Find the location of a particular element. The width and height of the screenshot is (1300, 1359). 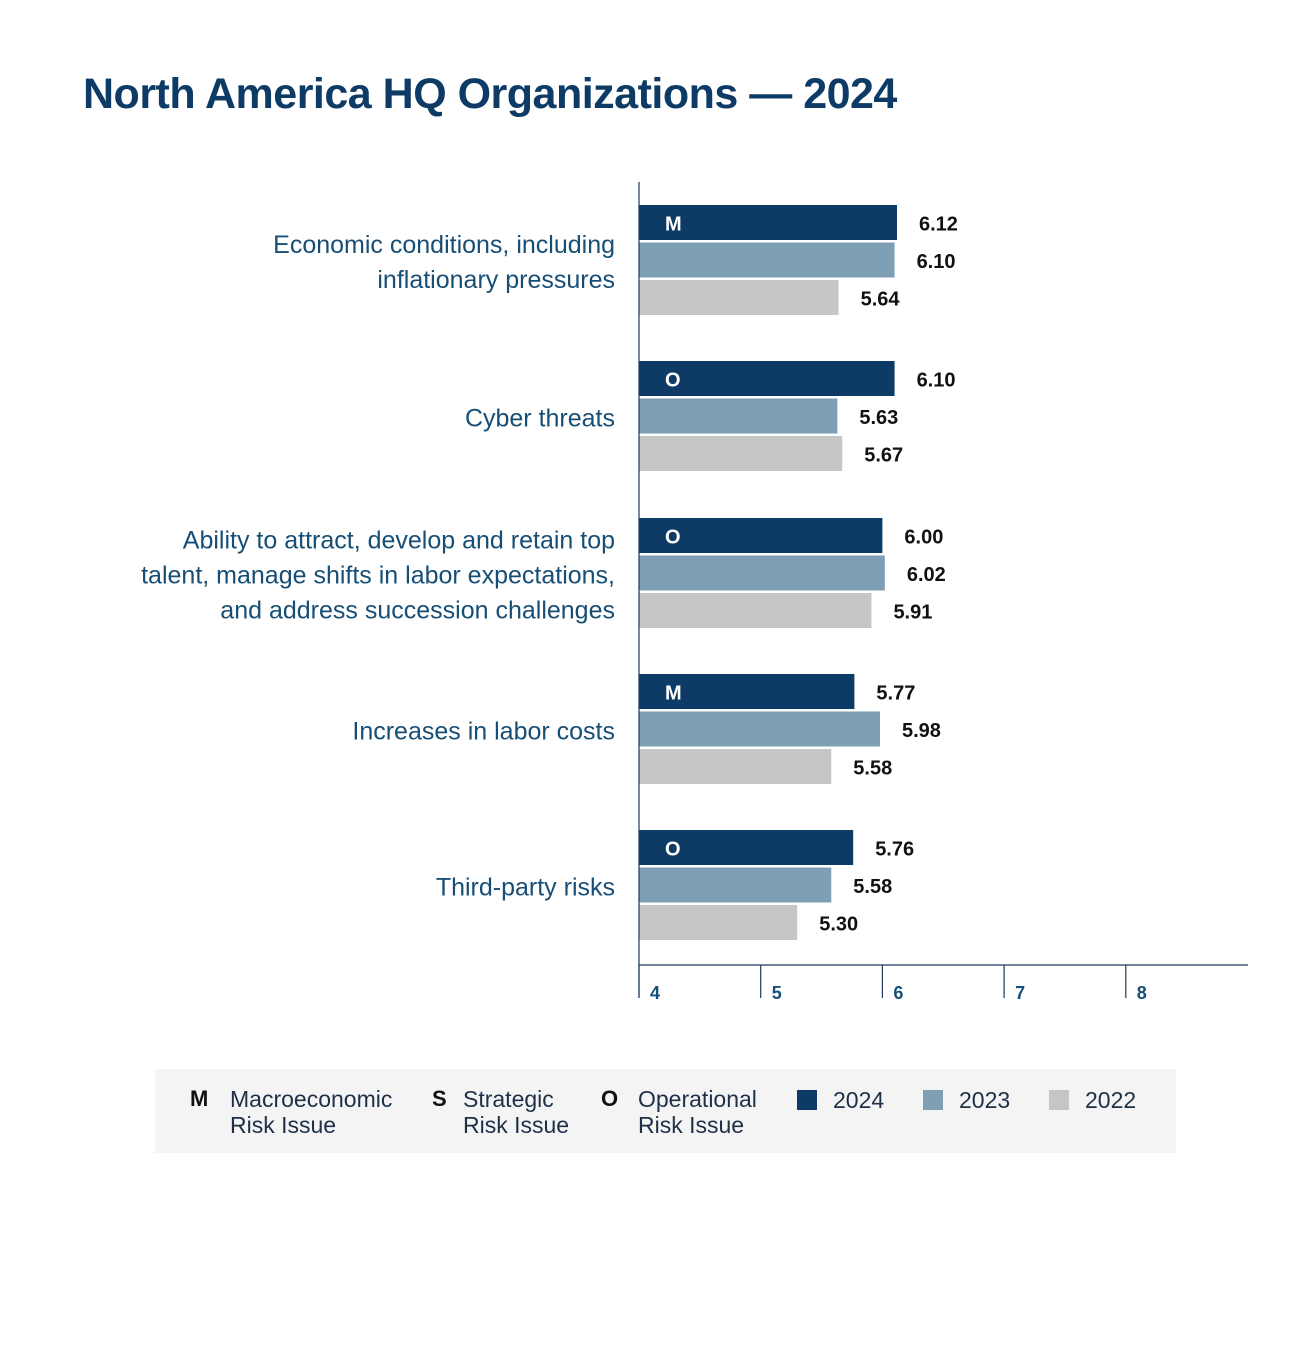

value-label-2024: 5.76 is located at coordinates (894, 850).